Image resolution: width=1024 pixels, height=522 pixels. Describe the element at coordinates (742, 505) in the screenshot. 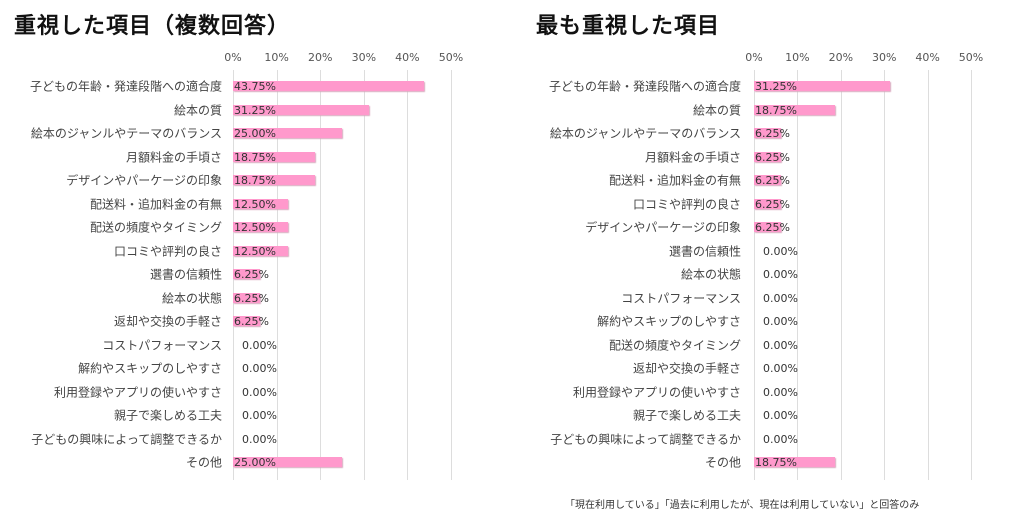

I see `footnote: 「現在利用している」「過去に利用したが、現在は利用していない」と回答のみ` at that location.